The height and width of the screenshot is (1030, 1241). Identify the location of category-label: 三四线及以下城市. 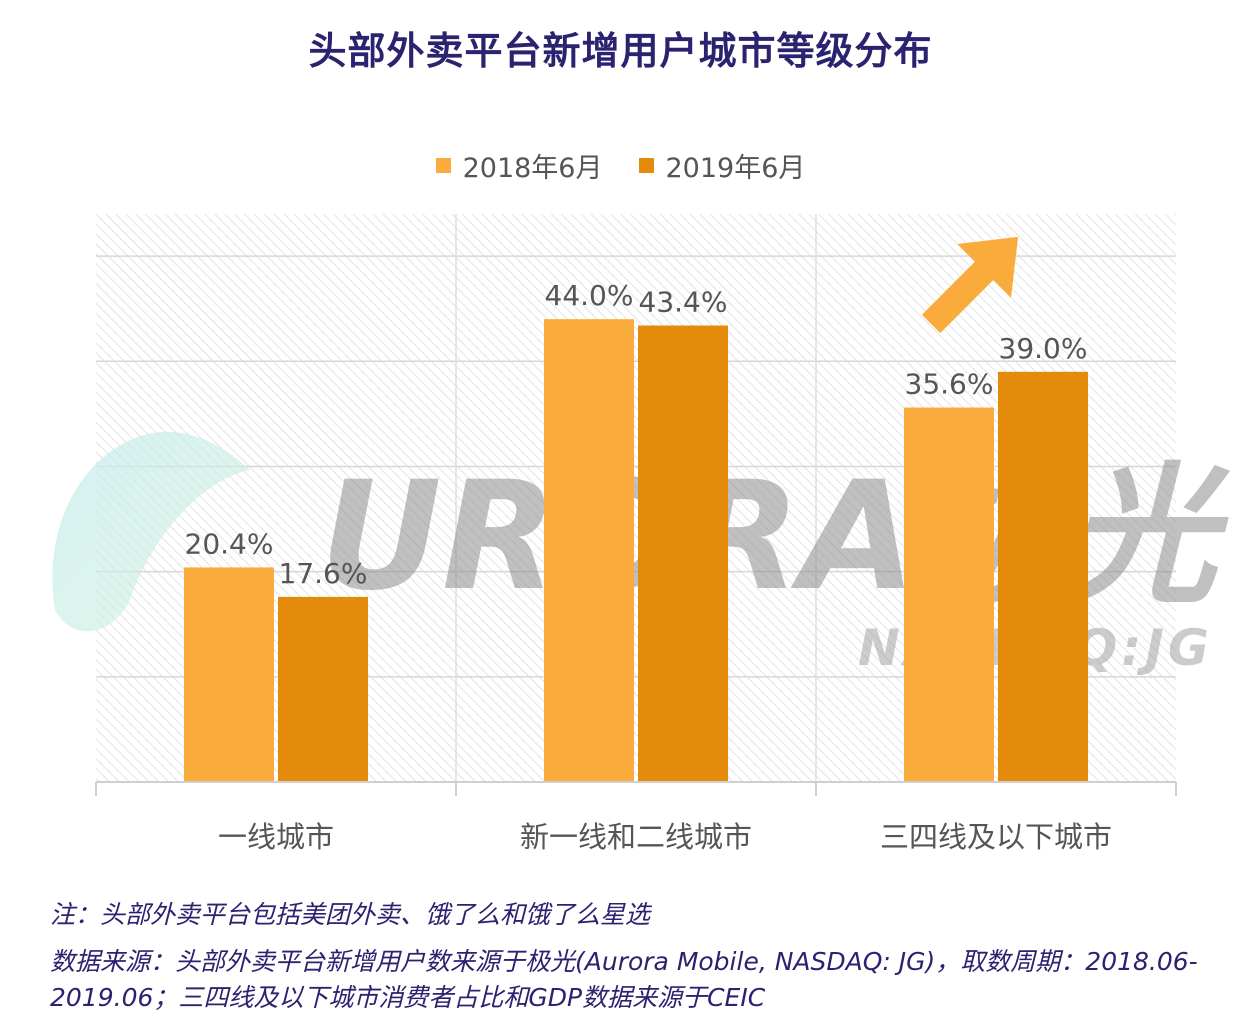
(996, 837).